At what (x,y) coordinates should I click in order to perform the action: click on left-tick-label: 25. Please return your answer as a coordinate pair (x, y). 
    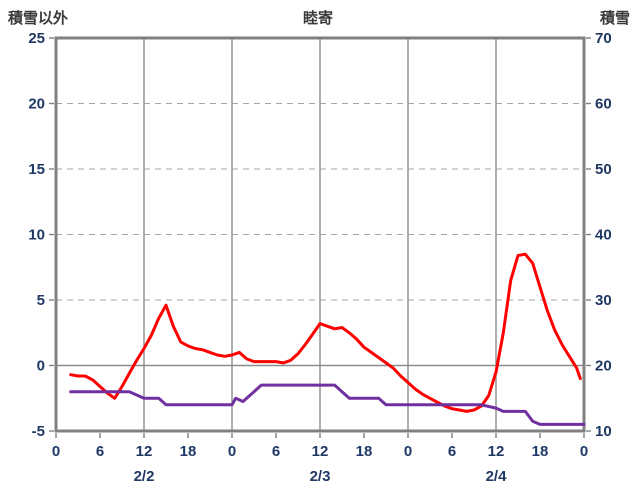
    Looking at the image, I should click on (36, 38).